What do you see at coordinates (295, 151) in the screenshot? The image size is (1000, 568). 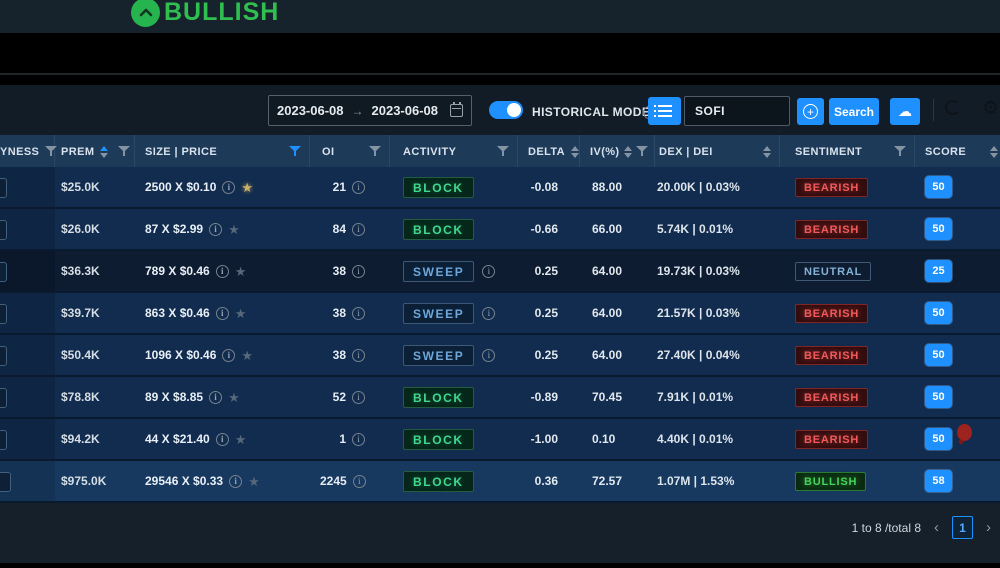 I see `filter-icon-active` at bounding box center [295, 151].